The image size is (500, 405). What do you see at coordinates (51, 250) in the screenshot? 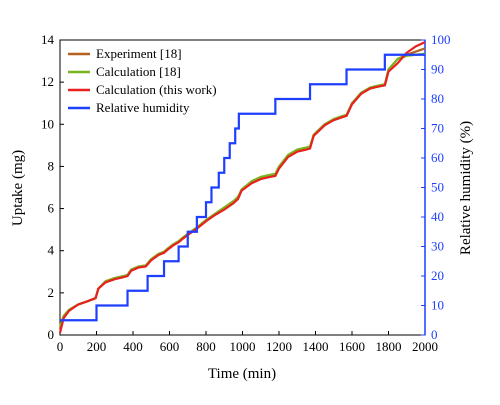
I see `y-tick-label: 4` at bounding box center [51, 250].